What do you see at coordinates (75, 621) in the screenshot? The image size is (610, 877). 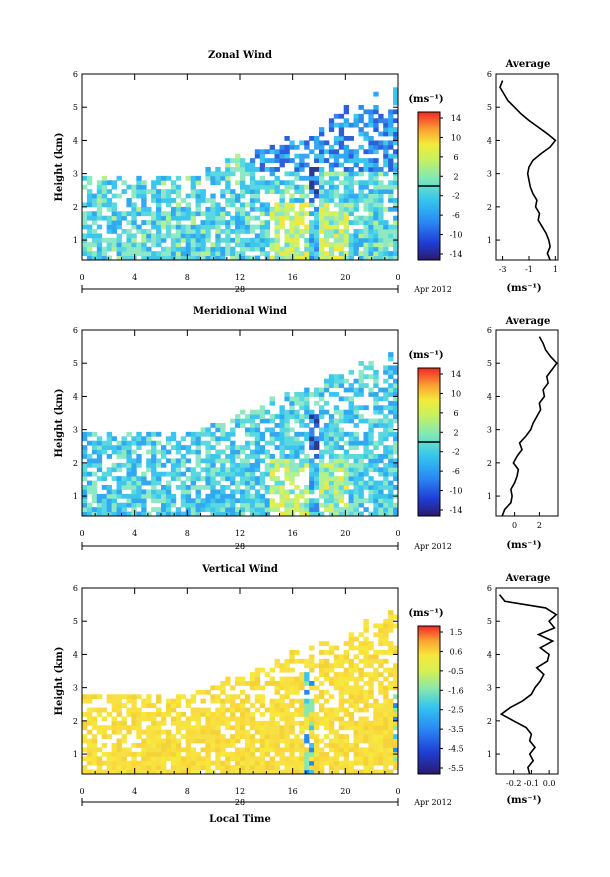 I see `y-tick-label: 5` at bounding box center [75, 621].